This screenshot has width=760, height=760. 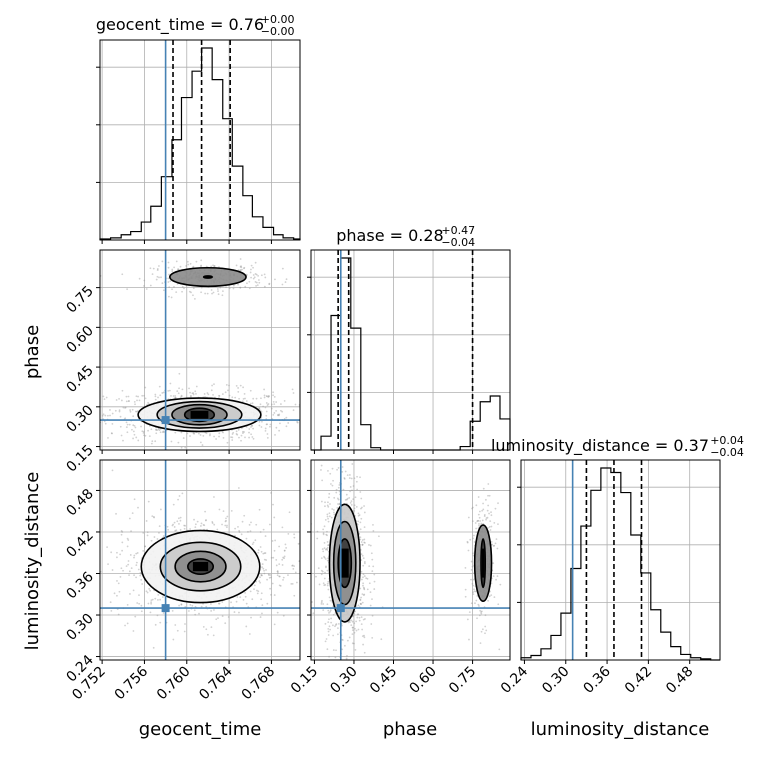 I want to click on histogram-phase-panel, so click(x=409, y=351).